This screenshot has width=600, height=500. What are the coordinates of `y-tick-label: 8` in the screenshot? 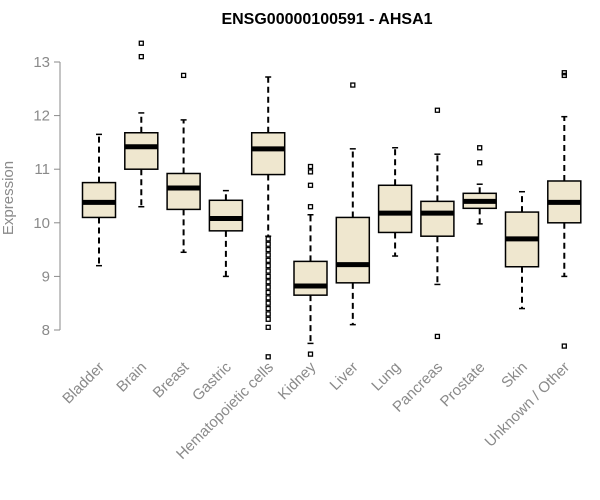 It's located at (46, 330).